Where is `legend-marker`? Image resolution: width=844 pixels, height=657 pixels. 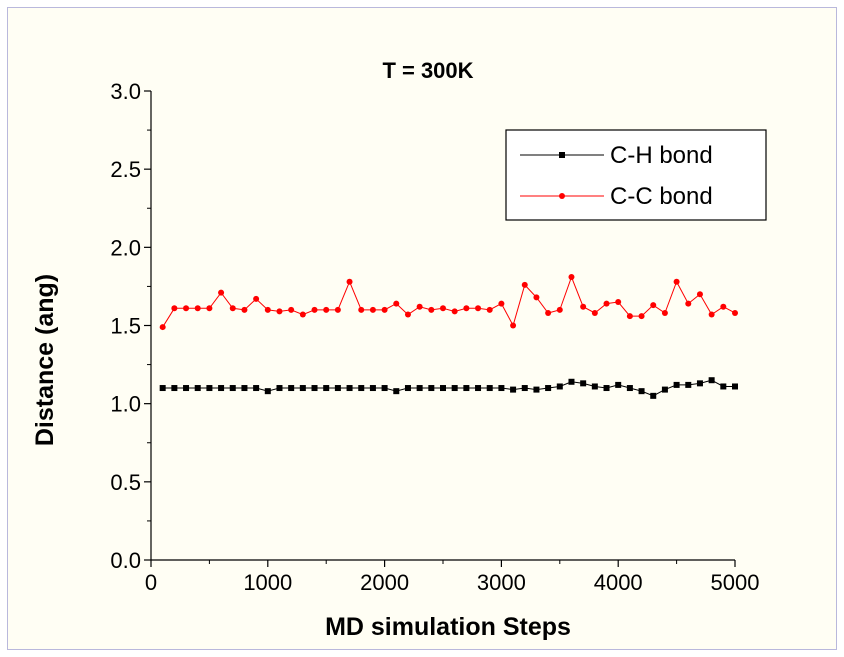
legend-marker is located at coordinates (562, 196).